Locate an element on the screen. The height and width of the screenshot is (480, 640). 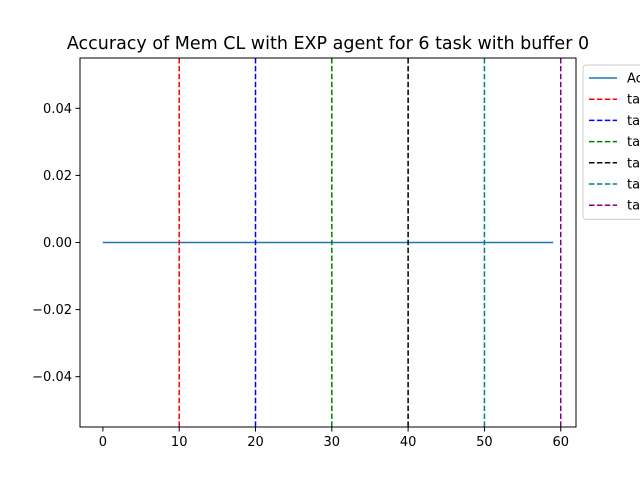
legend-label-4: ta is located at coordinates (633, 163).